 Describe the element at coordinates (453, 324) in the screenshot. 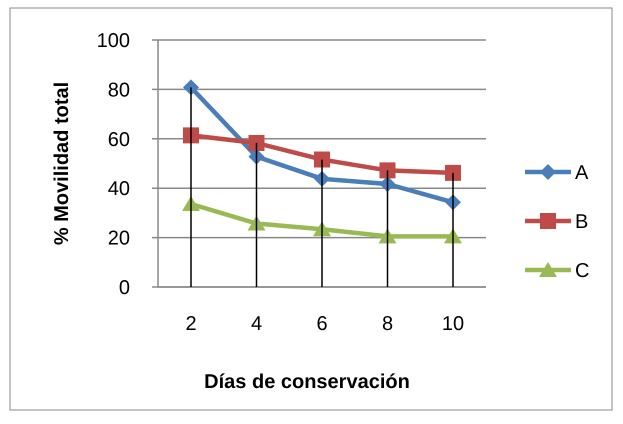

I see `x-tick-label: 10` at that location.